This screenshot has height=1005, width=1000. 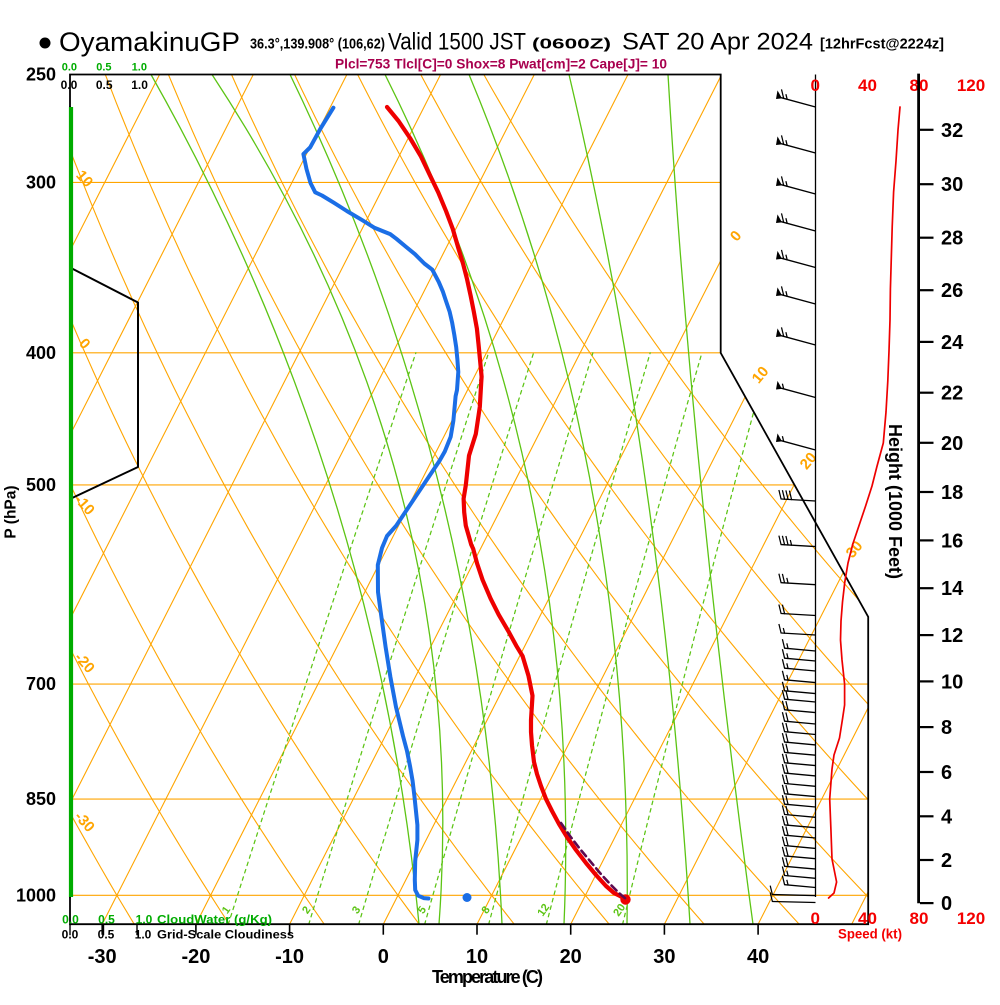 What do you see at coordinates (195, 957) in the screenshot?
I see `svg-text: -20` at bounding box center [195, 957].